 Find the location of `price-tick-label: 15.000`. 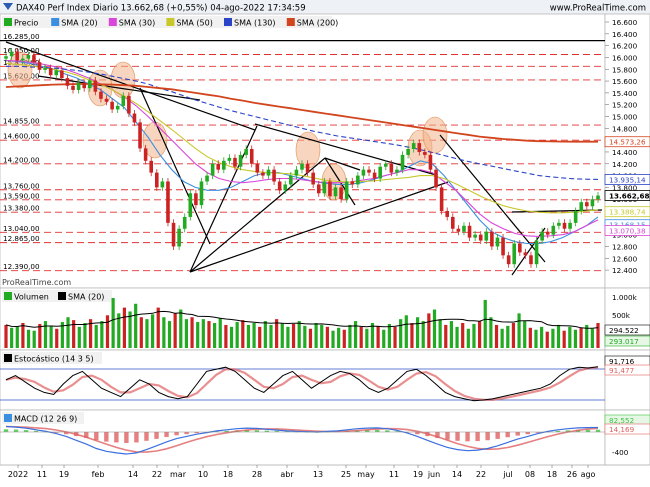

price-tick-label: 15.000 is located at coordinates (625, 117).